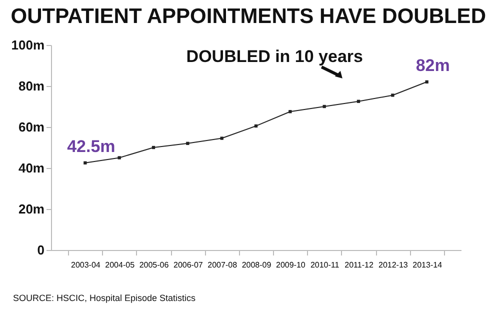 The height and width of the screenshot is (333, 500). I want to click on annotation: DOUBLED in 10 years, so click(274, 56).